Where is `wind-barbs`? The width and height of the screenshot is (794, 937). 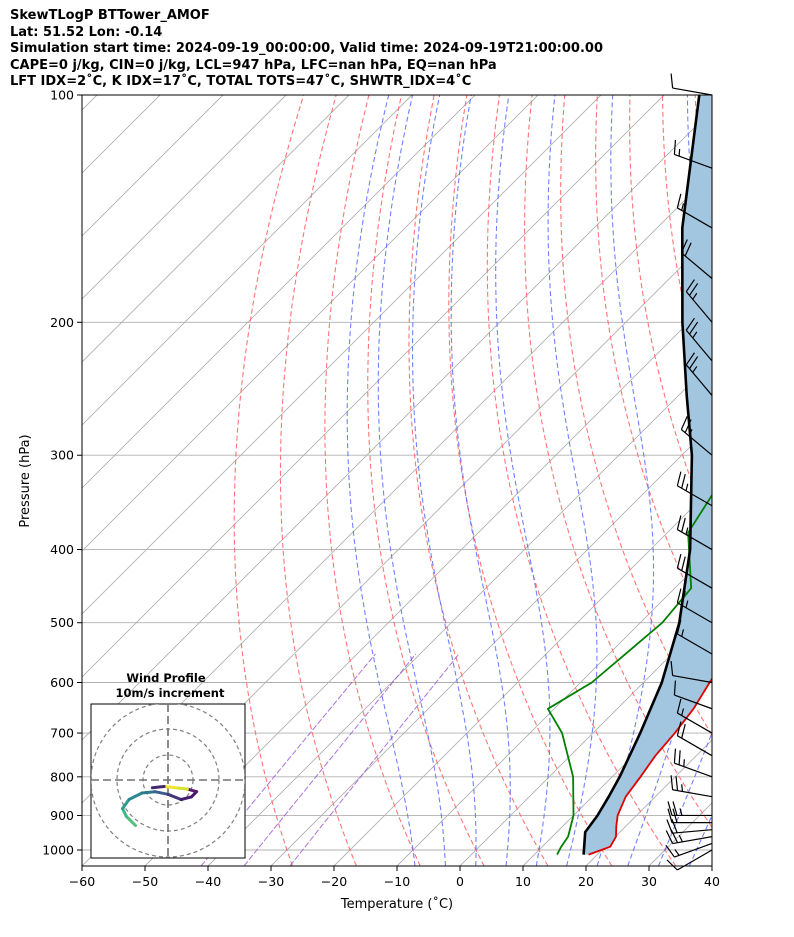 wind-barbs is located at coordinates (689, 472).